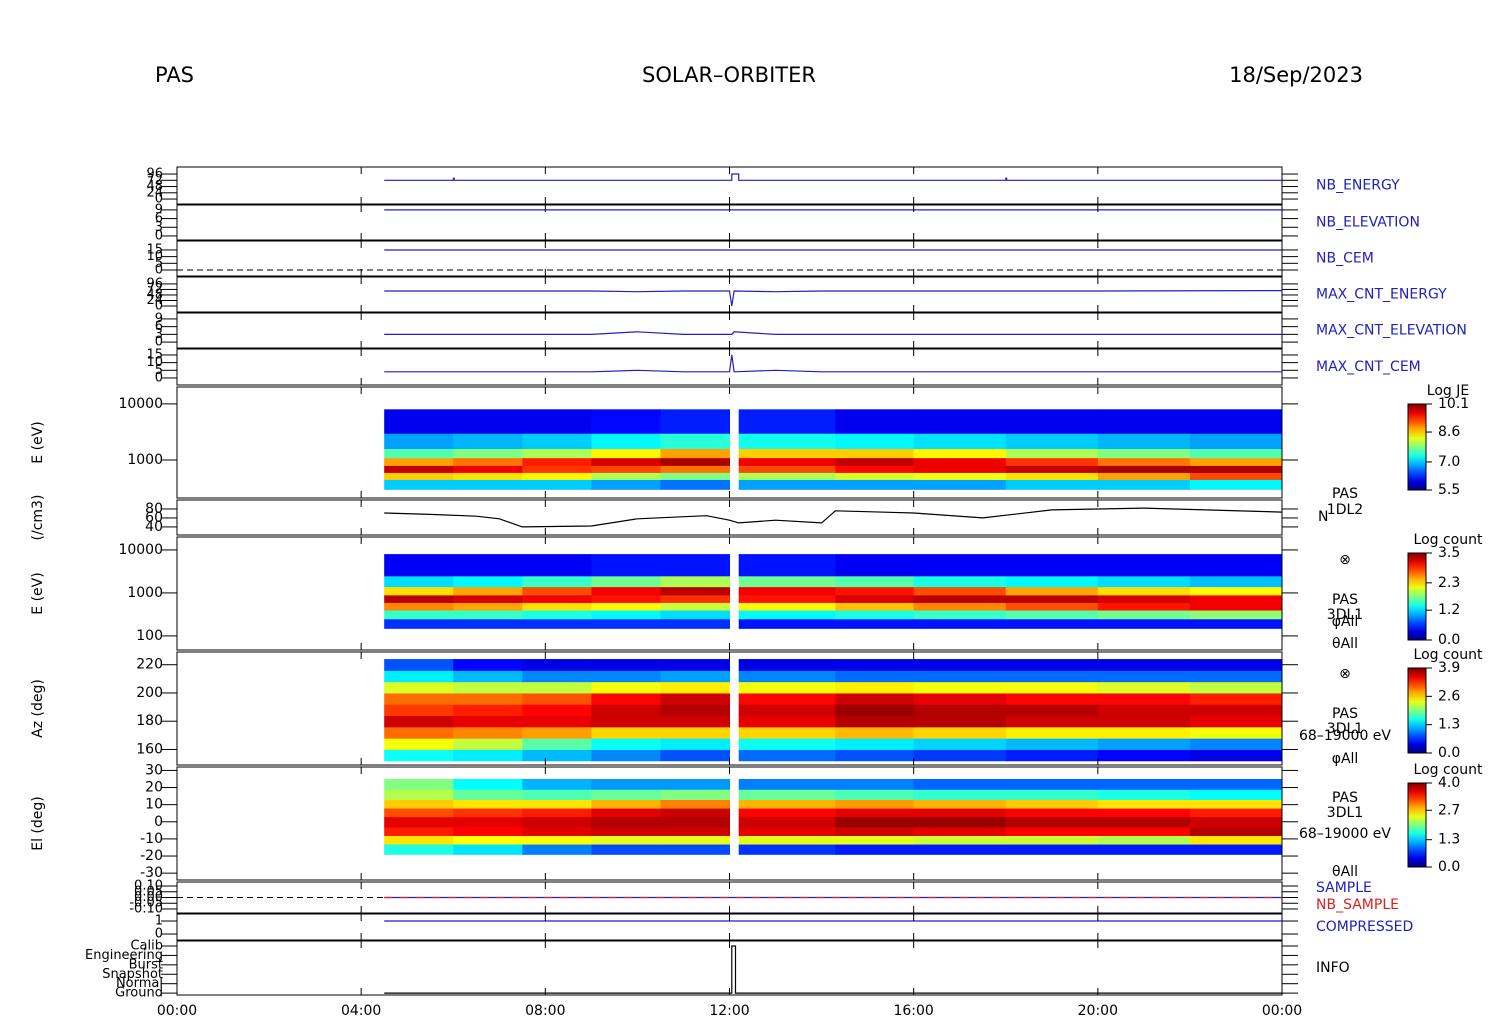 This screenshot has height=1020, width=1512. What do you see at coordinates (1345, 798) in the screenshot?
I see `side-label: PAS` at bounding box center [1345, 798].